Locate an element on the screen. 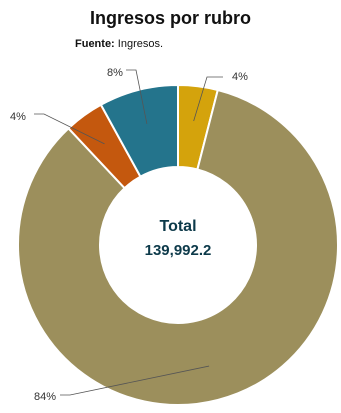 This screenshot has width=341, height=413. chart-title: Ingresos por rubro is located at coordinates (170, 18).